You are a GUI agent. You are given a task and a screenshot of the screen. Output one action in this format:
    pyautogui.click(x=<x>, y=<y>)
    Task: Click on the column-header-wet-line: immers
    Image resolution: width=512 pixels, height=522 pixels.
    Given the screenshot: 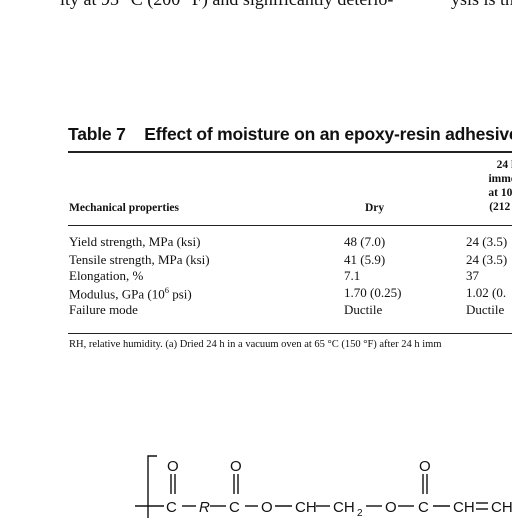 What is the action you would take?
    pyautogui.click(x=500, y=179)
    